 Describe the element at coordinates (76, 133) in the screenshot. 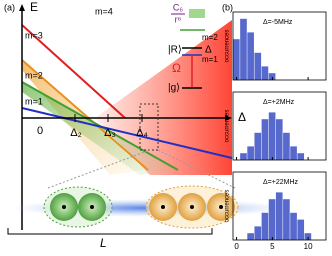

I see `x-tick-label: Δ₂` at that location.